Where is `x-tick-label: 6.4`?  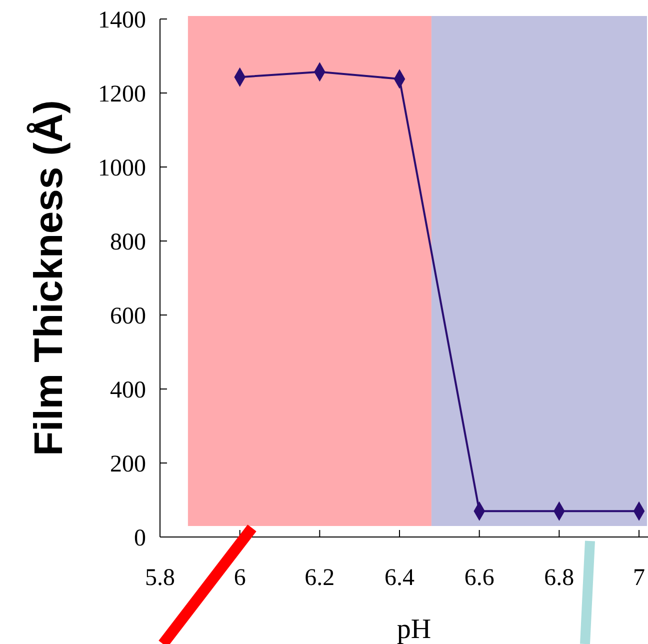 x-tick-label: 6.4 is located at coordinates (399, 578).